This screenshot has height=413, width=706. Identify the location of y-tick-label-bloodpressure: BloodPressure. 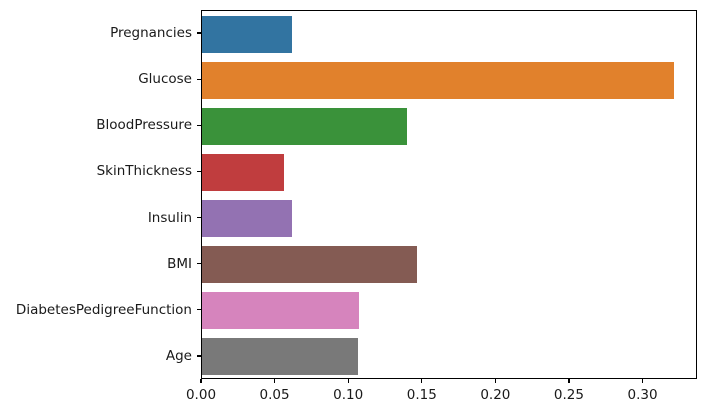
(144, 125).